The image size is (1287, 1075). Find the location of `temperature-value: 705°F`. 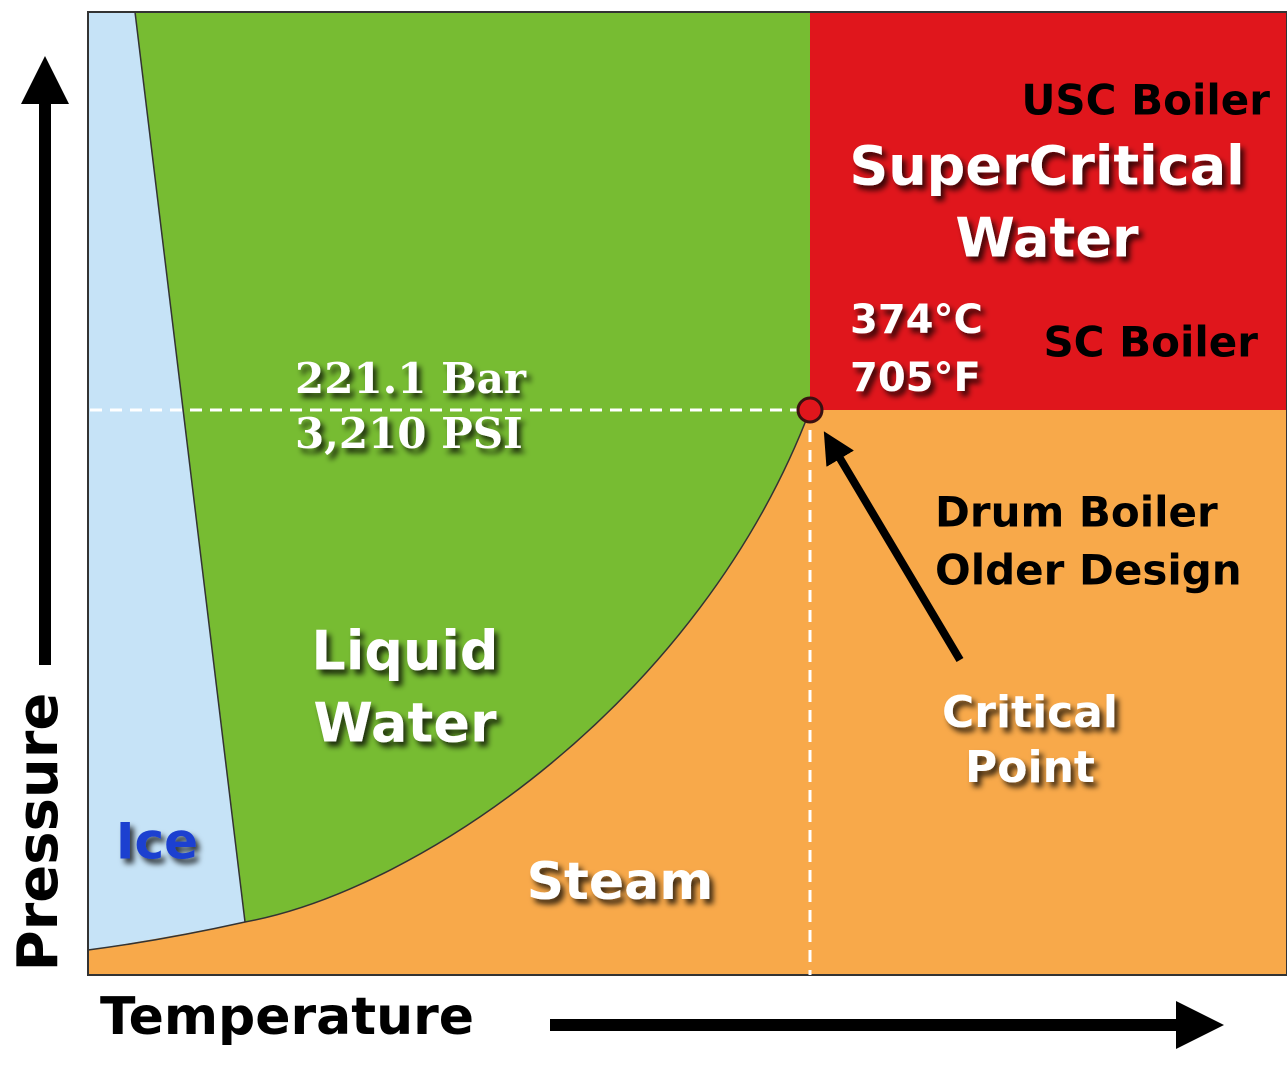

temperature-value: 705°F is located at coordinates (915, 378).